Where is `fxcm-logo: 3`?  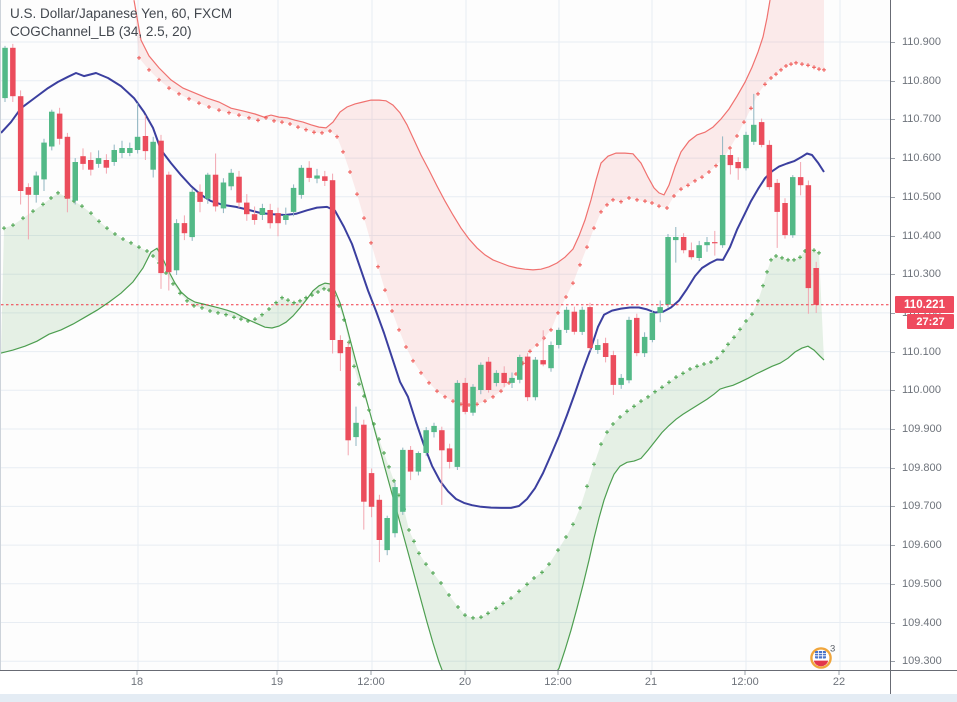
fxcm-logo: 3 is located at coordinates (822, 656).